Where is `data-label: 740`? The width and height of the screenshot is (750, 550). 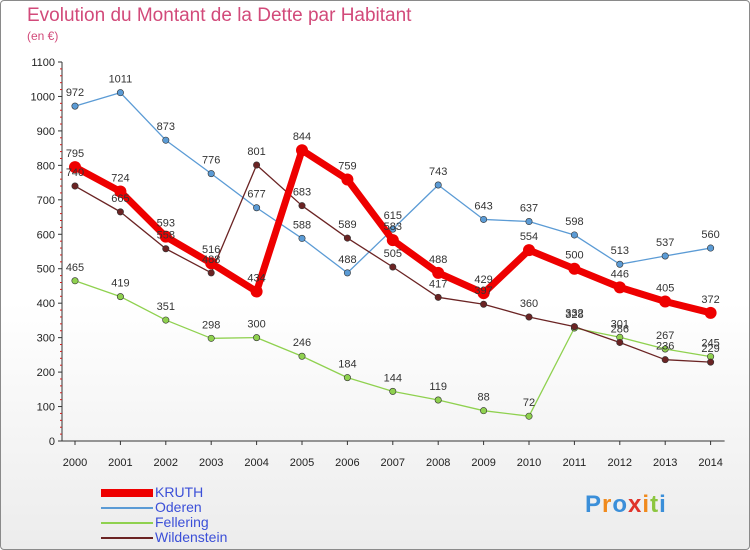
data-label: 740 is located at coordinates (75, 173).